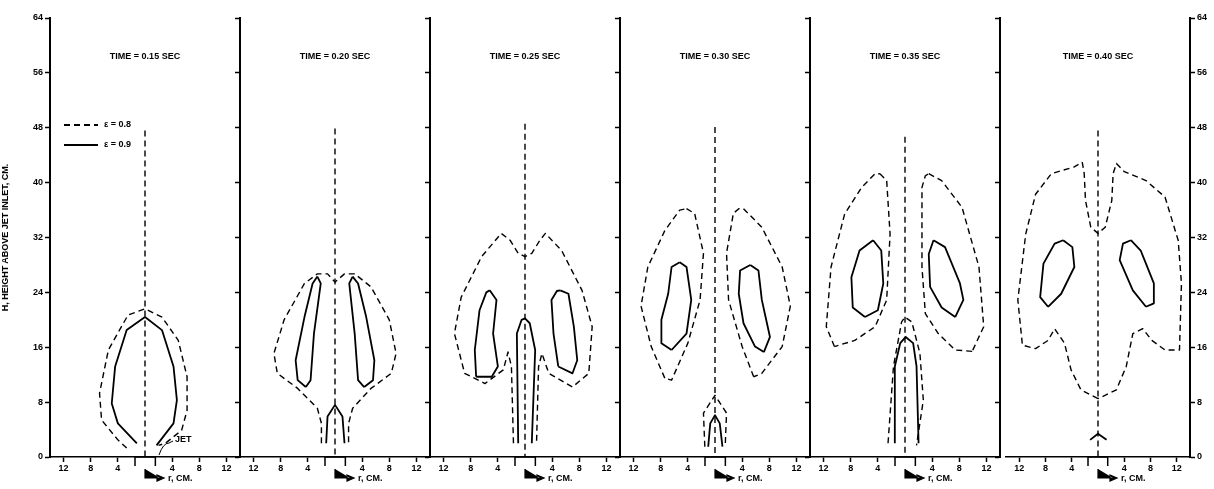 This screenshot has height=489, width=1214. Describe the element at coordinates (5, 237) in the screenshot. I see `y-axis-title: H, HEIGHT ABOVE JET INLET, CM.` at that location.